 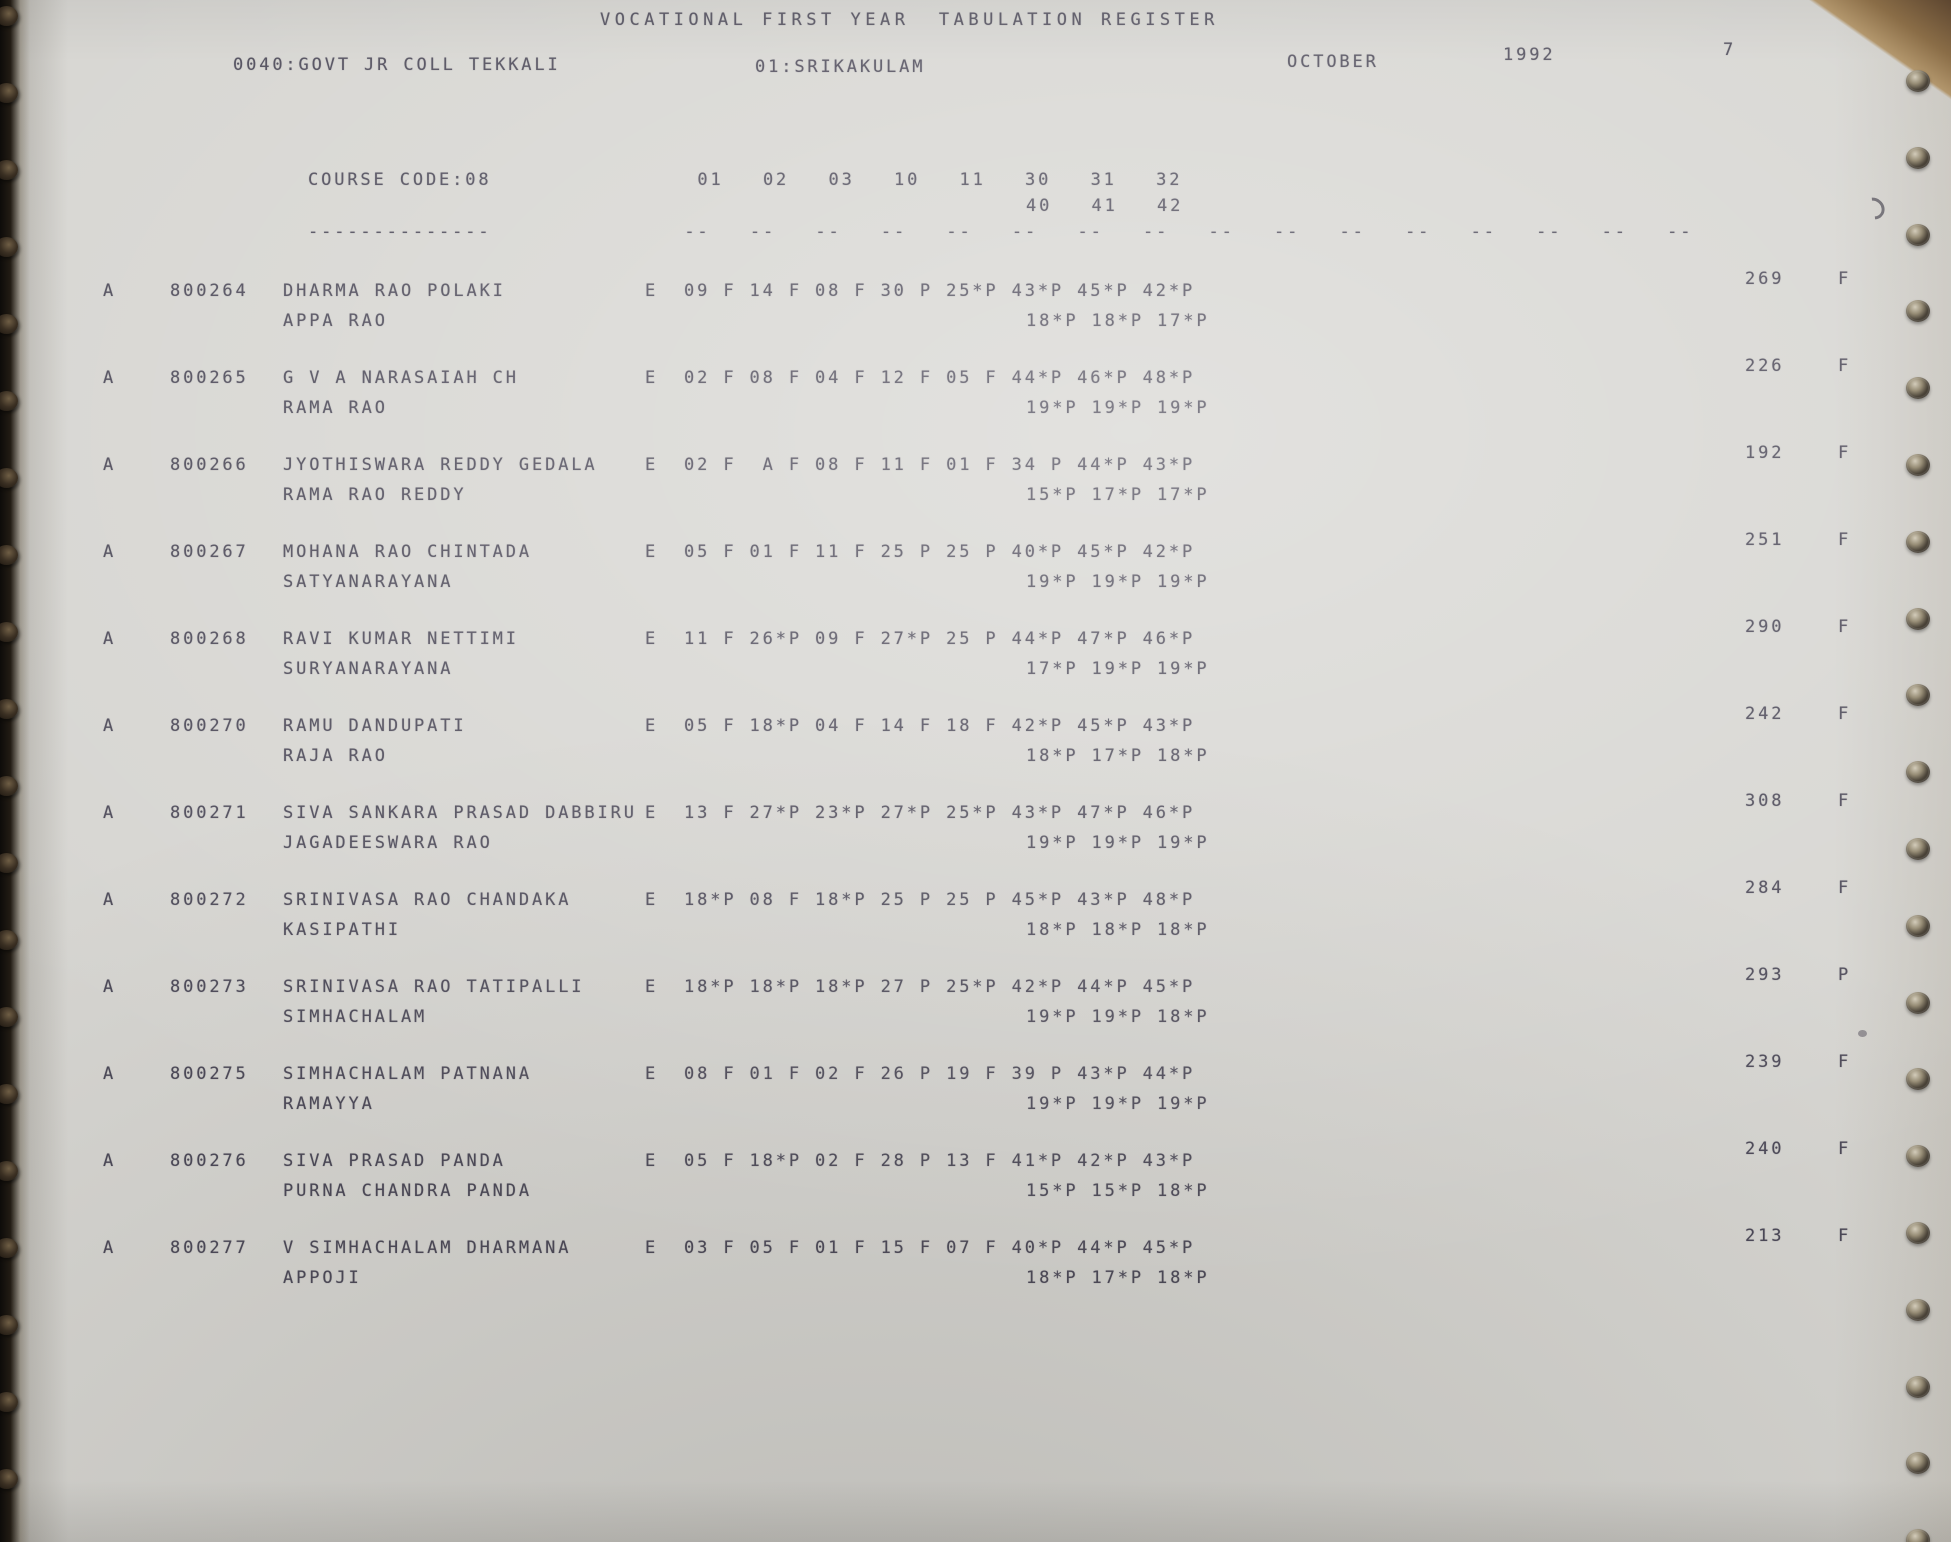 What do you see at coordinates (1765, 540) in the screenshot?
I see `total-marks: 251` at bounding box center [1765, 540].